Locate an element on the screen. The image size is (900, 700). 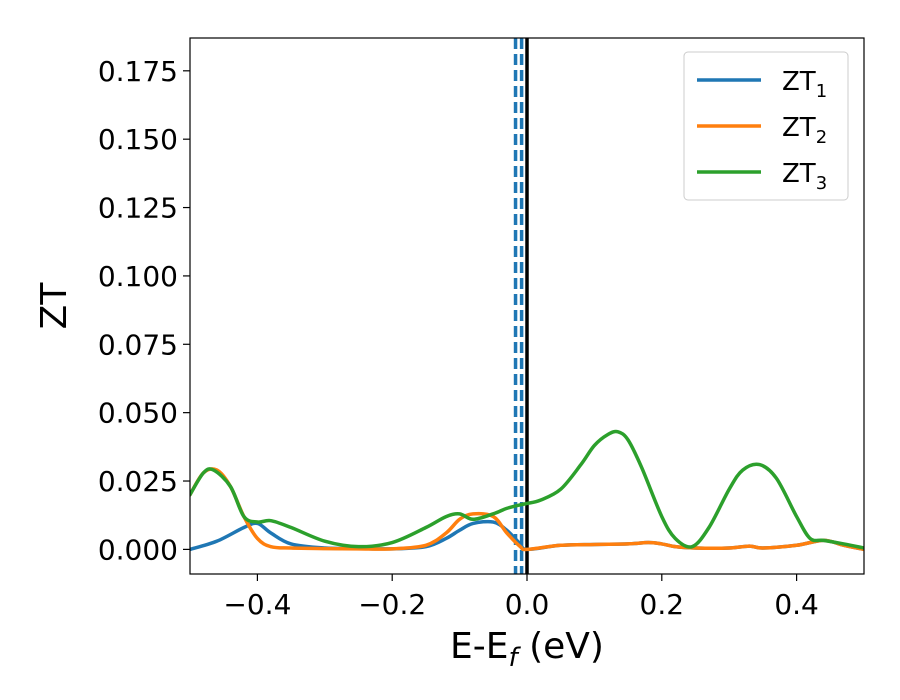
y-tick-label: 0.025 is located at coordinates (138, 481).